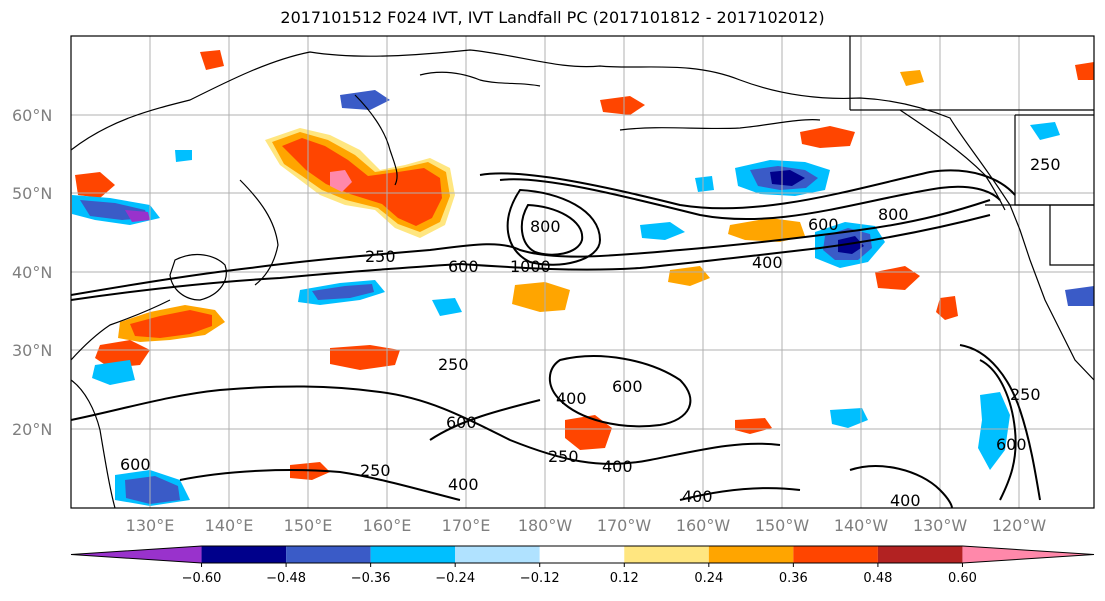  I want to click on colorbar-tick-label: −0.36, so click(371, 578).